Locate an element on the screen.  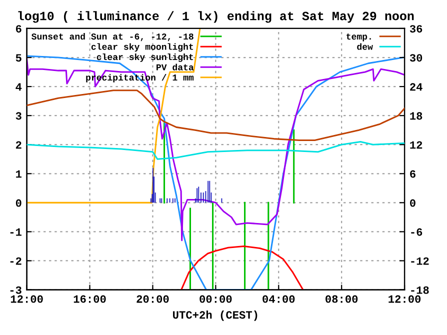
y-tick-label: 0 is located at coordinates (19, 203).